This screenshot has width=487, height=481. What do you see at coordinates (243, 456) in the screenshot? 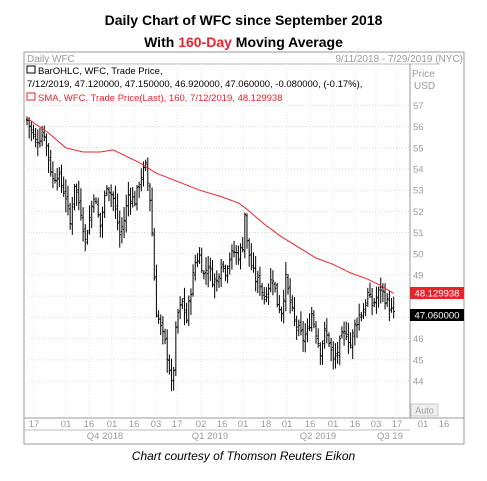
I see `chart-caption: Chart courtesy of Thomson Reuters Eikon` at bounding box center [243, 456].